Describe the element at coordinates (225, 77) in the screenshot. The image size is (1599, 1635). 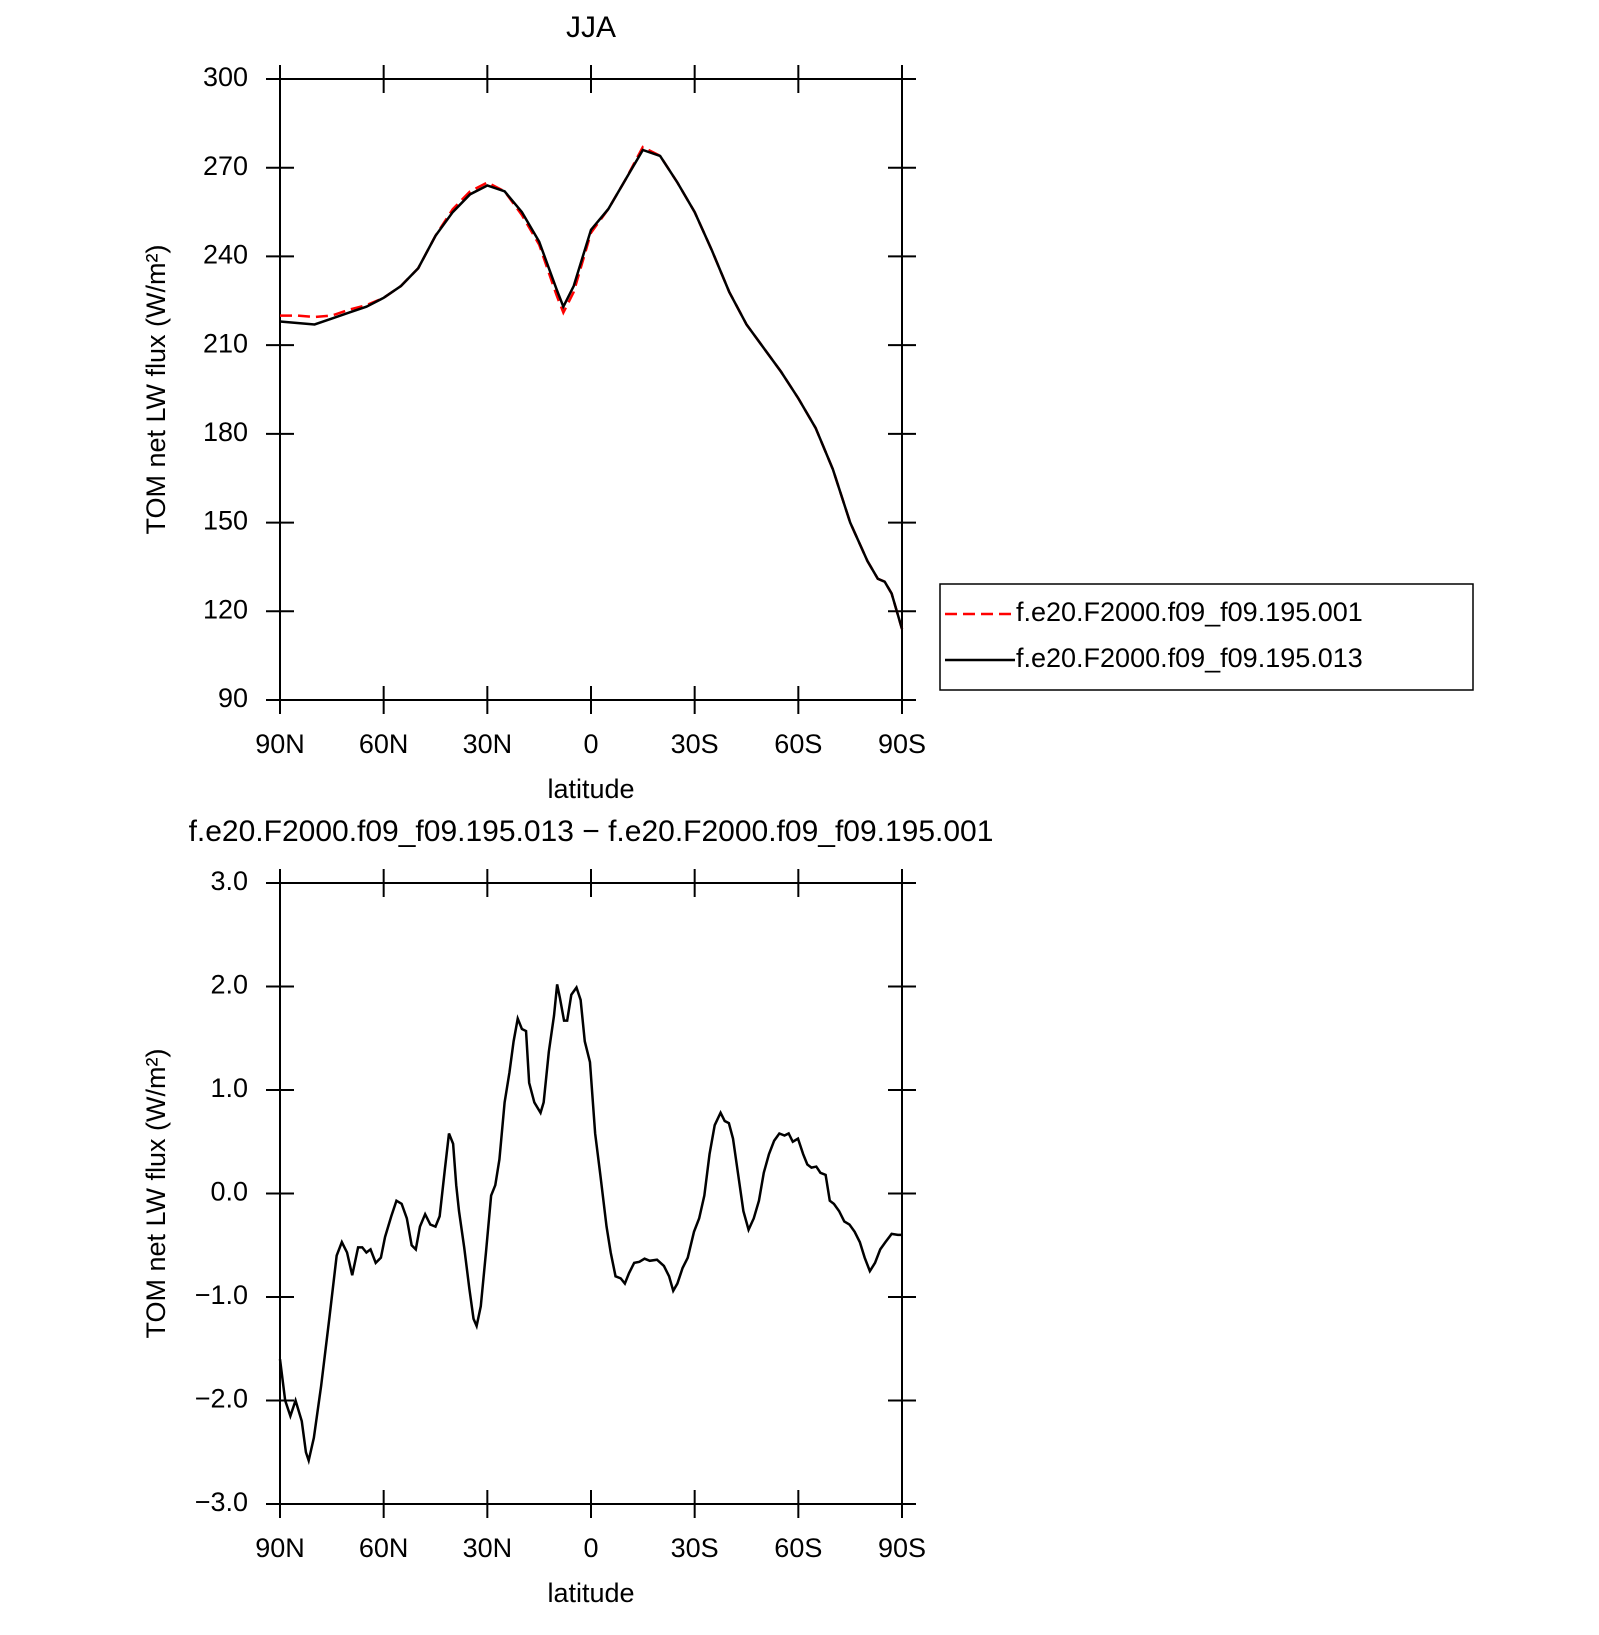
I see `y-tick-label: 300` at that location.